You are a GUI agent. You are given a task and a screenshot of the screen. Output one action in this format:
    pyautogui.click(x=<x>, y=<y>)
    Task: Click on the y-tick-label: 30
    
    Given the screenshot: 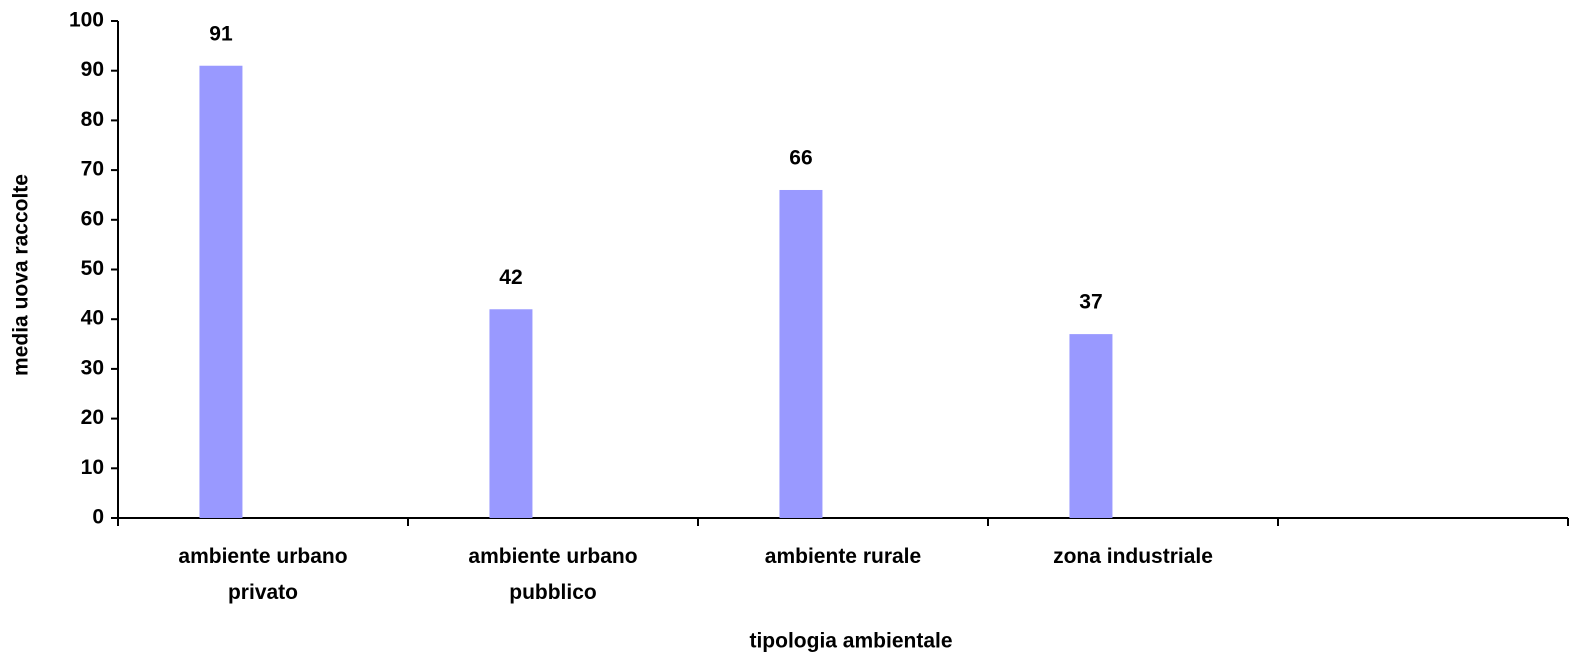 What is the action you would take?
    pyautogui.click(x=92, y=367)
    